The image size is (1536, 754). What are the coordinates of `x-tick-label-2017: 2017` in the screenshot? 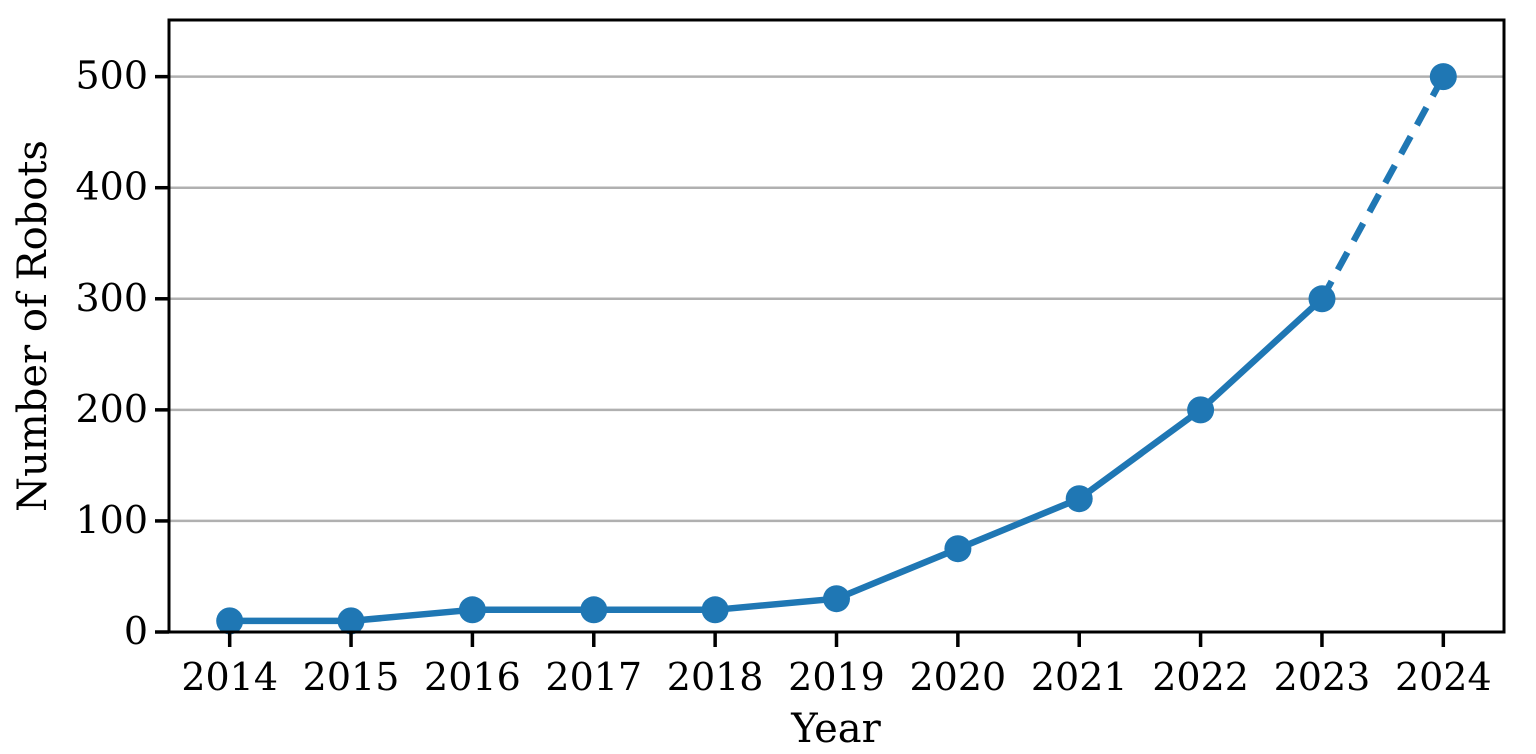 It's located at (593, 677).